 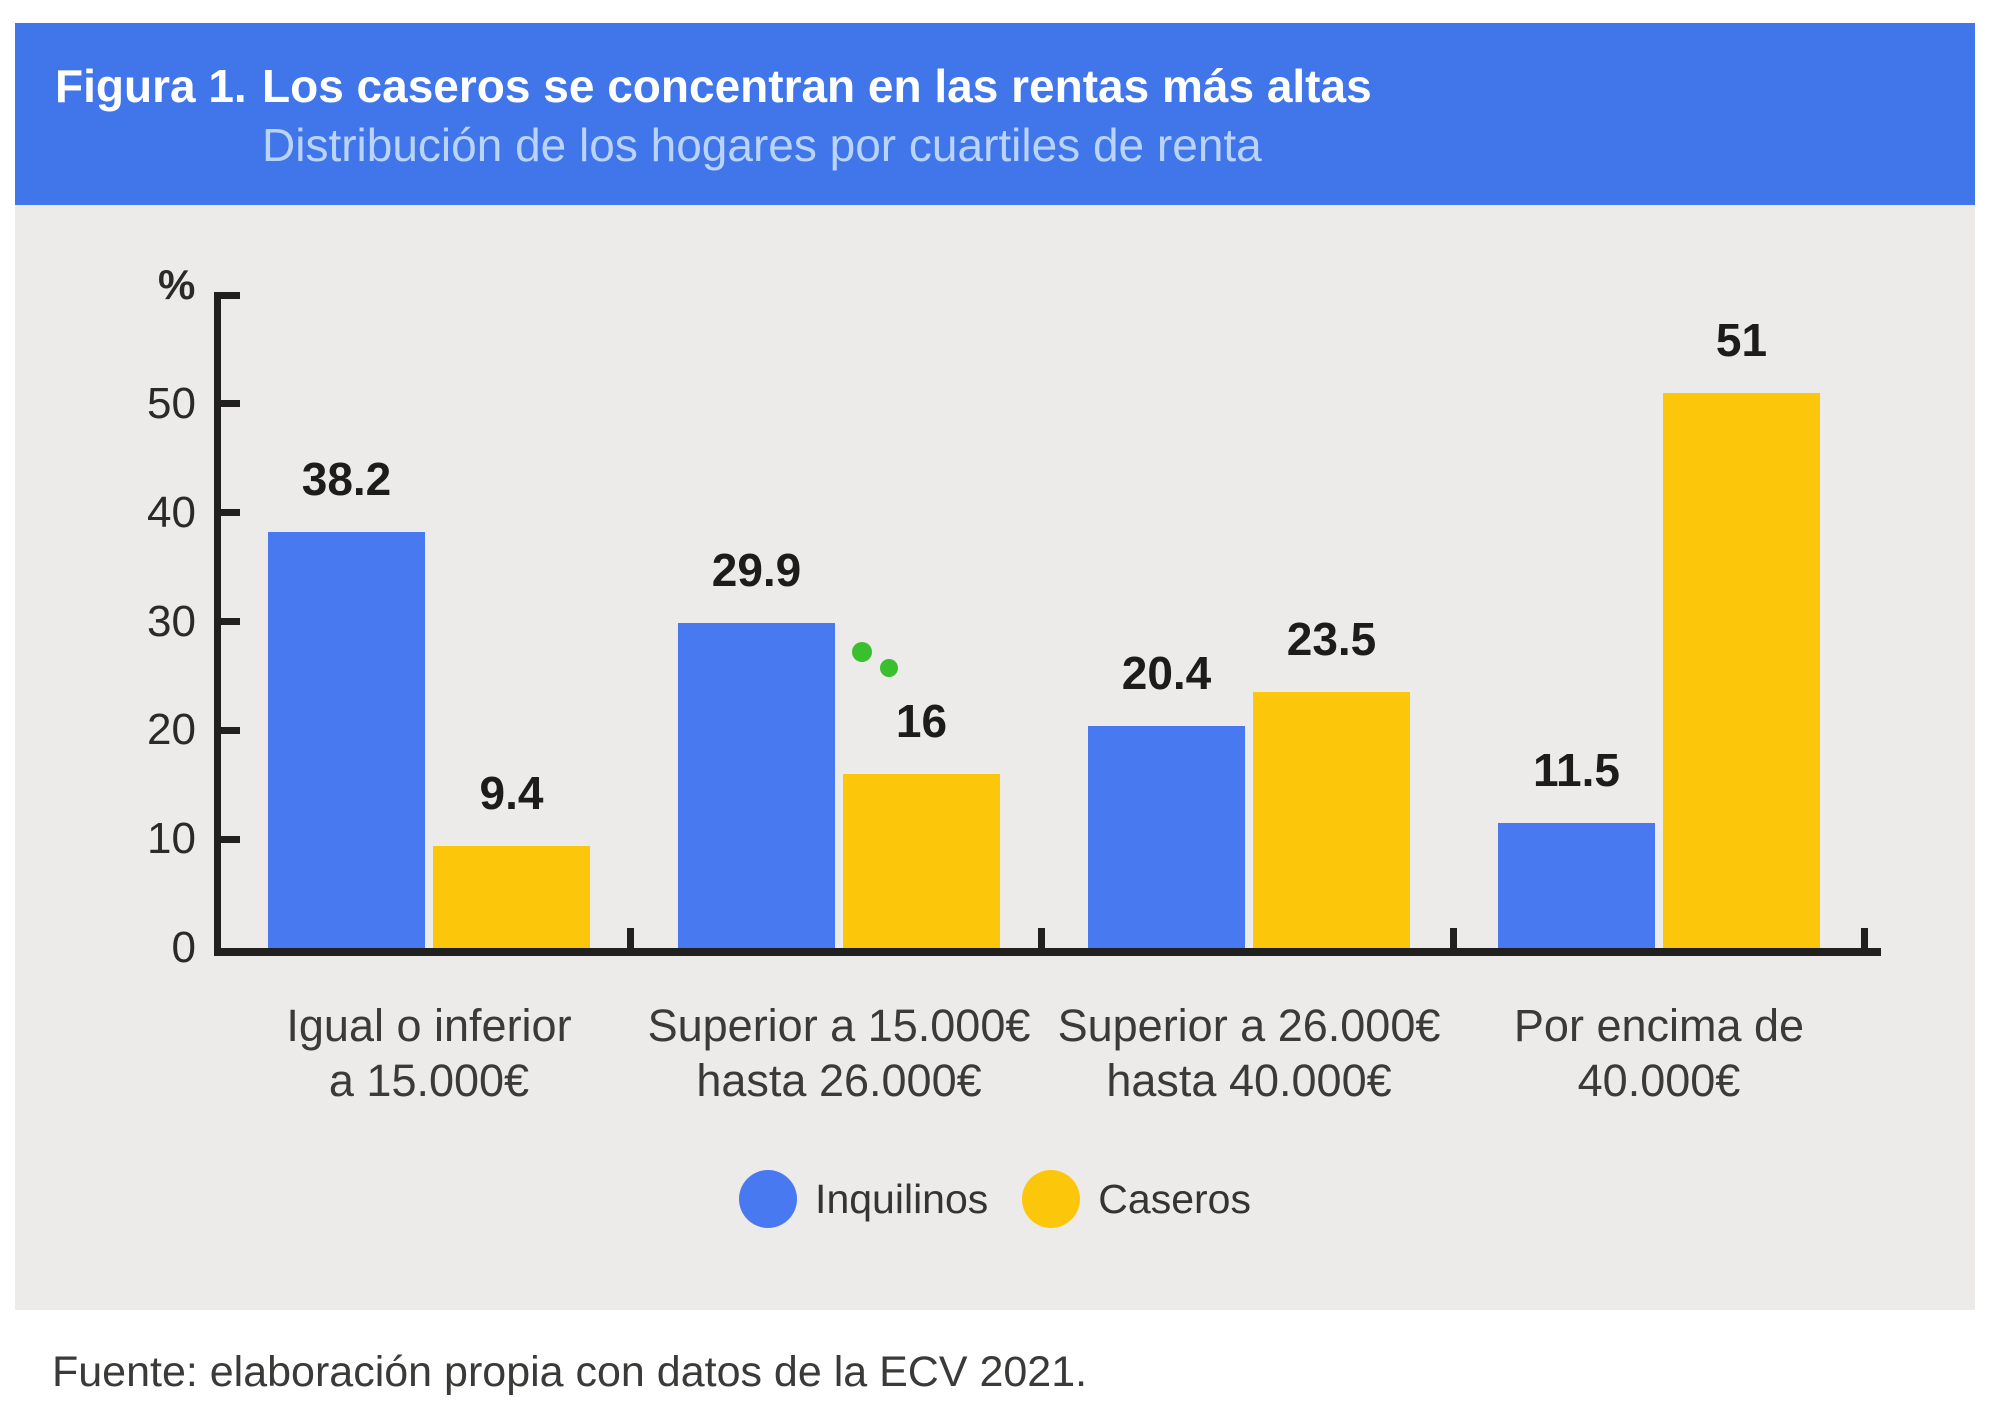 What do you see at coordinates (171, 839) in the screenshot?
I see `y-tick-label: 10` at bounding box center [171, 839].